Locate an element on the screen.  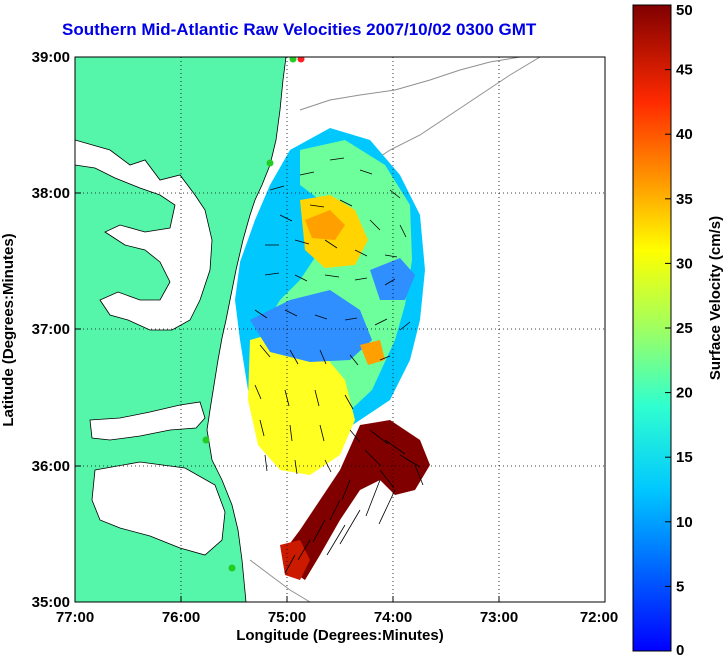
x-tick-label: 73:00 is located at coordinates (499, 617).